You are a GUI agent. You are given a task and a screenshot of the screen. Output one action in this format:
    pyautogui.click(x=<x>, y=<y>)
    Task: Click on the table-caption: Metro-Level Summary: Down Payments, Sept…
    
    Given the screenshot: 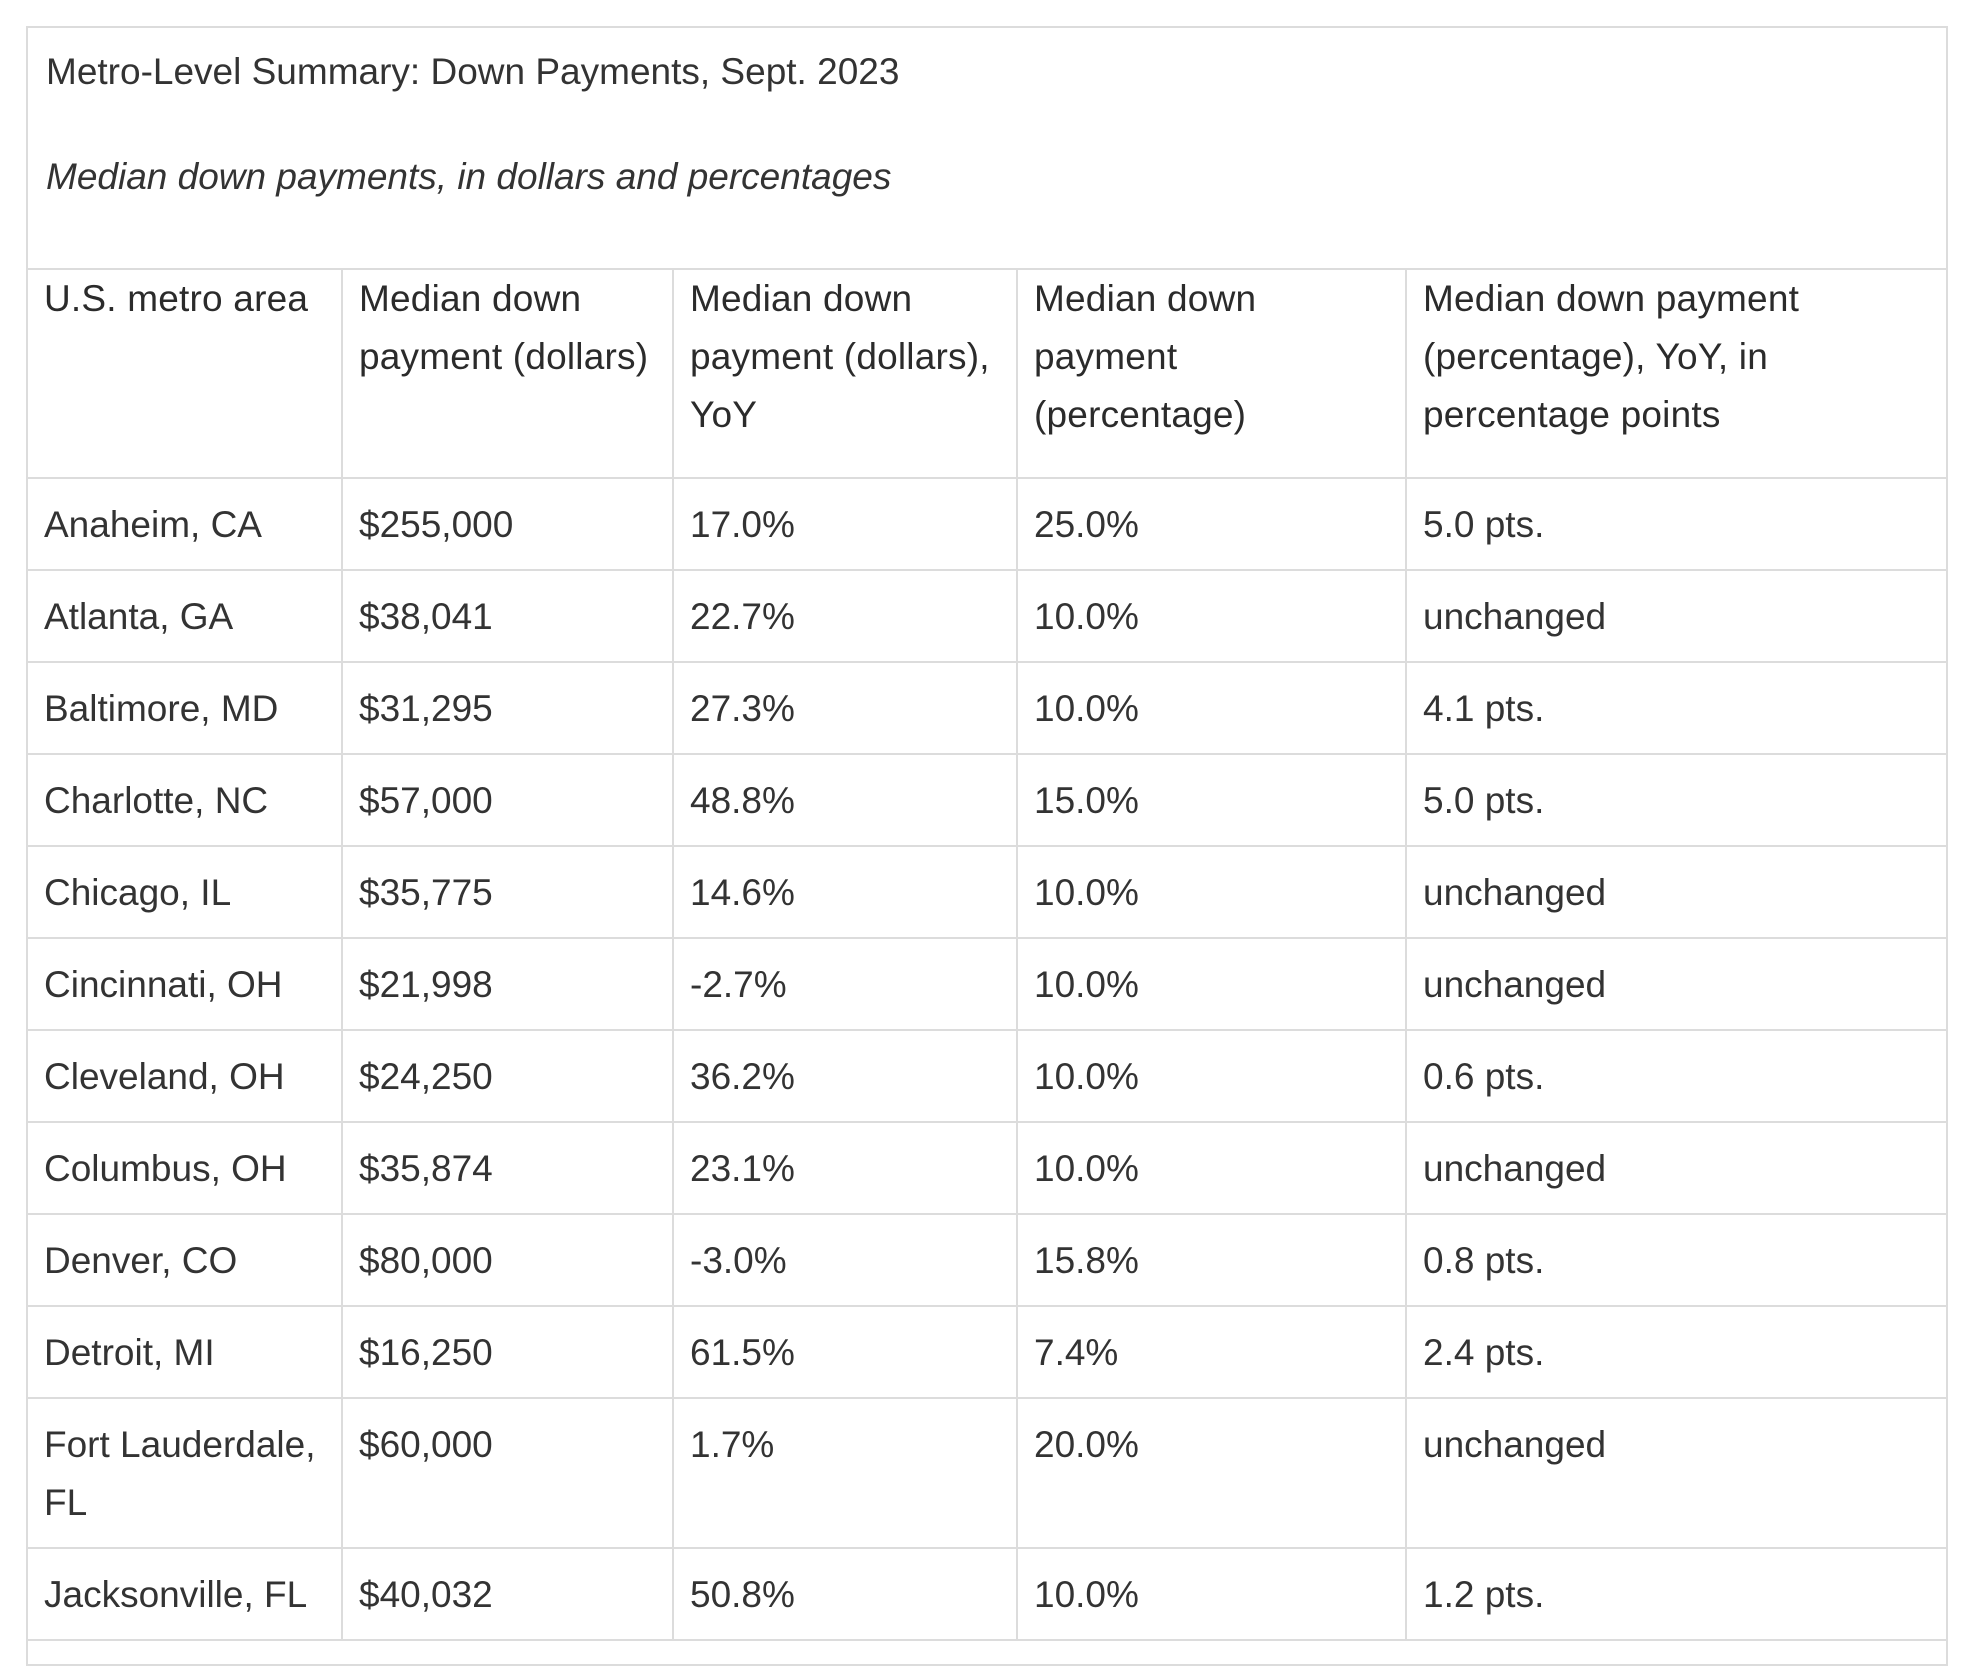 What is the action you would take?
    pyautogui.click(x=987, y=149)
    